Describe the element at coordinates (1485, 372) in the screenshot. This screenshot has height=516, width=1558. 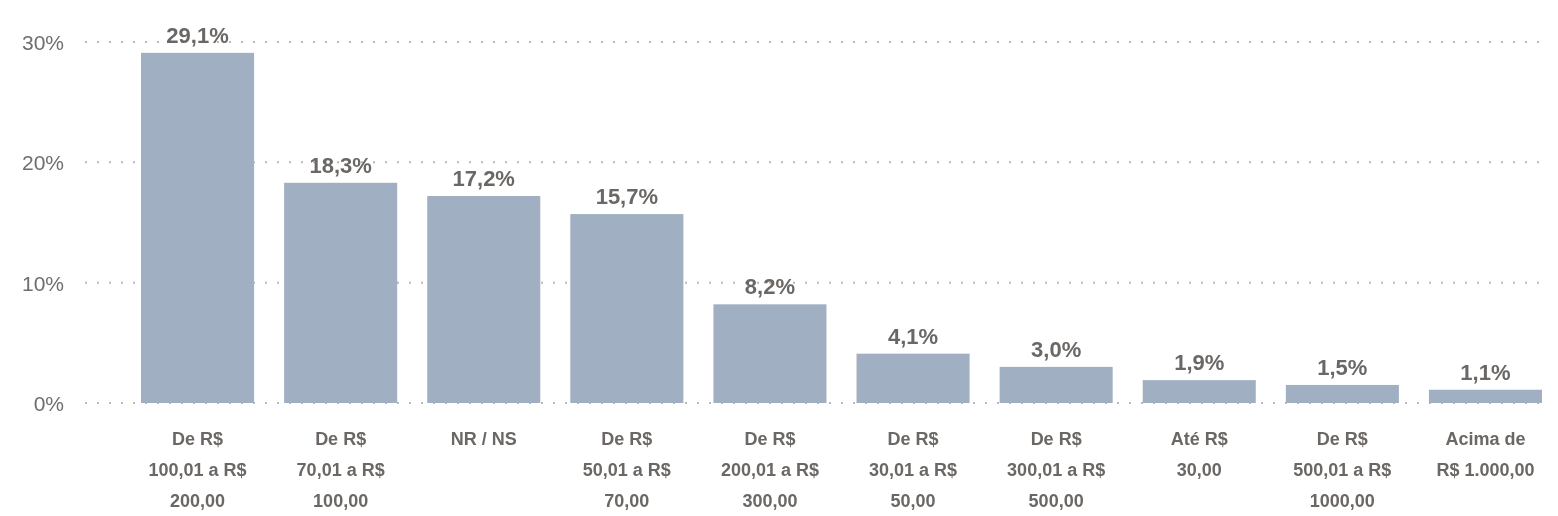
I see `data-label: 1,1%` at that location.